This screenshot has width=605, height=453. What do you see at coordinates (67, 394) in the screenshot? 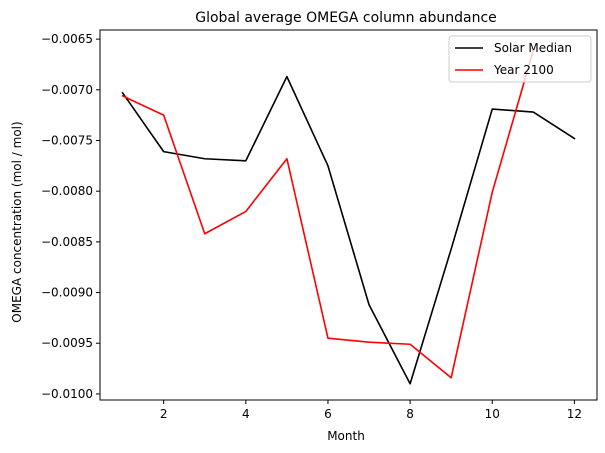
I see `y-tick-label: −0.0100` at bounding box center [67, 394].